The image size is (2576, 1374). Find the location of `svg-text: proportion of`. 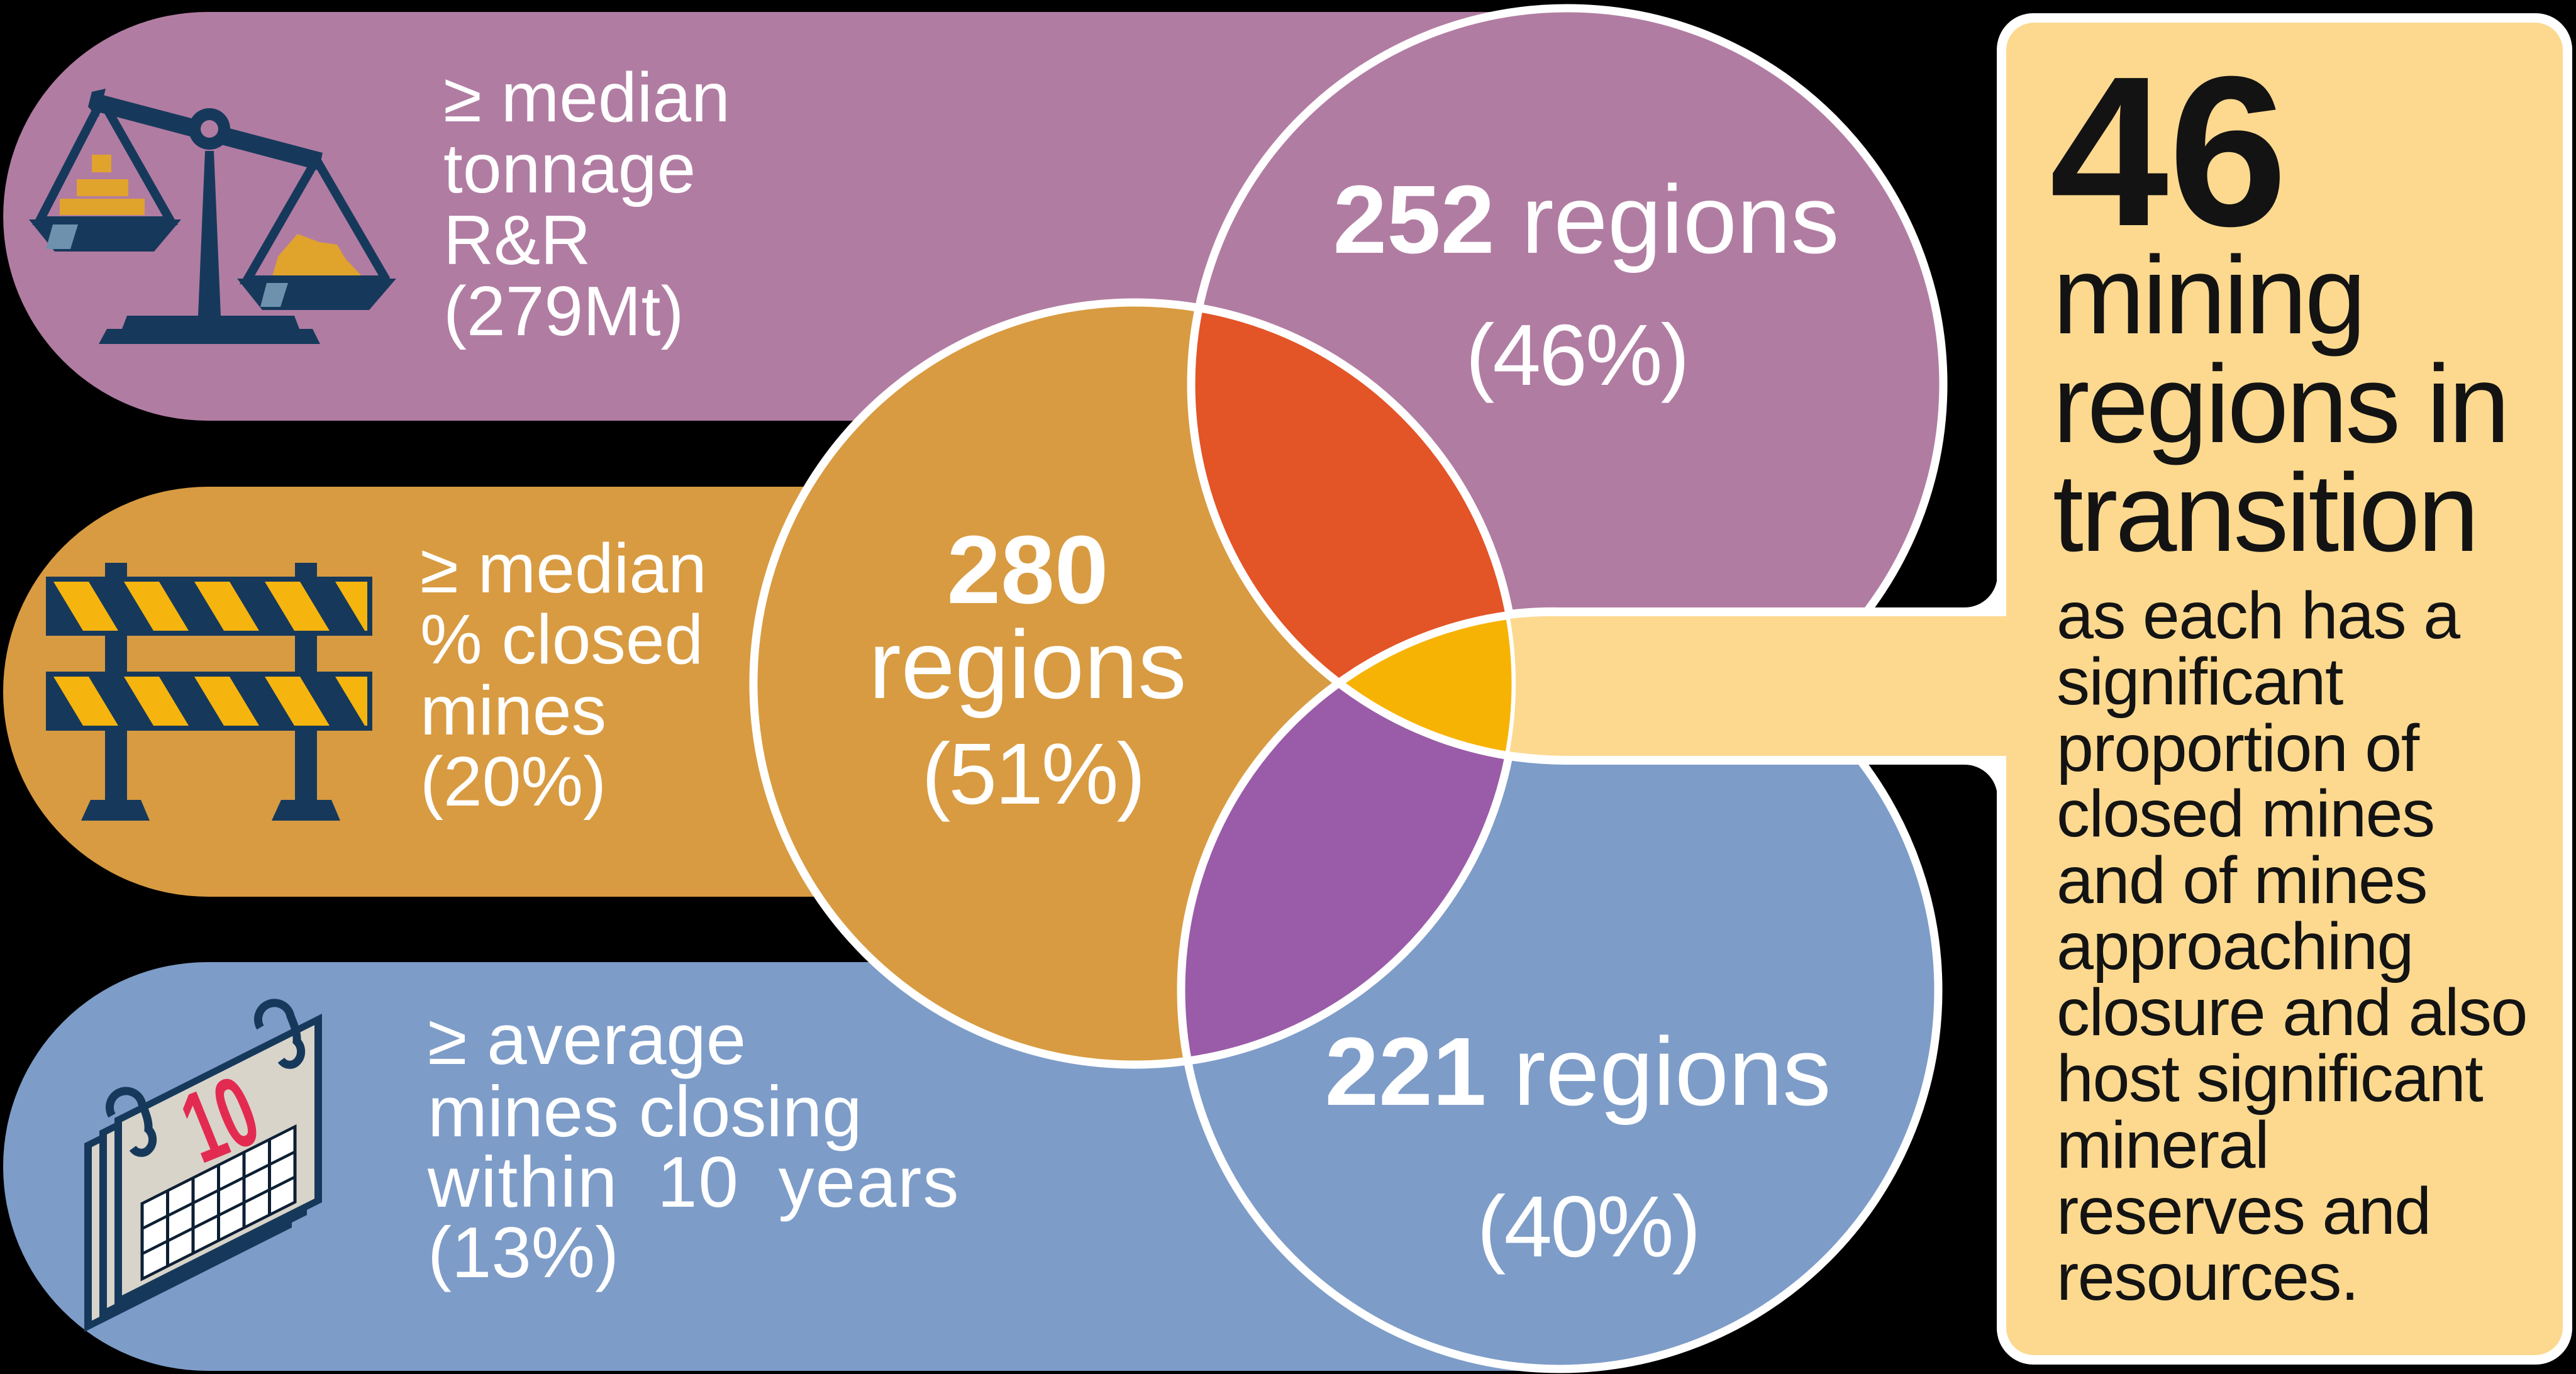

svg-text: proportion of is located at coordinates (2238, 748).